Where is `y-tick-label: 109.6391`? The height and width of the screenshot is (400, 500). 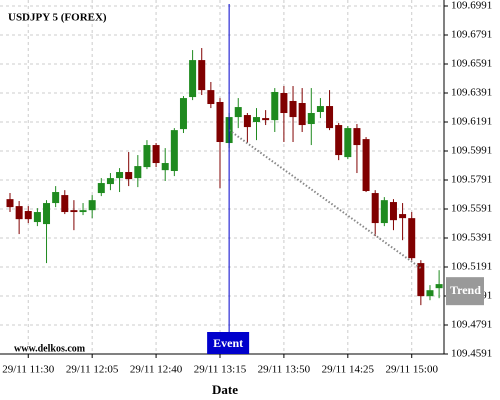
y-tick-label: 109.6391 is located at coordinates (471, 93).